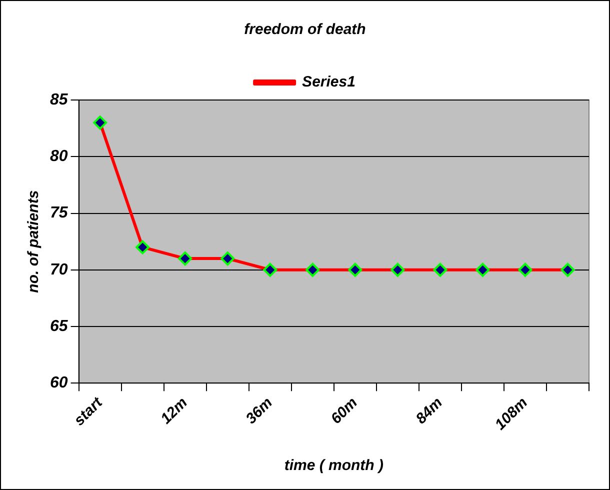 The height and width of the screenshot is (490, 610). I want to click on x-tick-label: 36m, so click(259, 411).